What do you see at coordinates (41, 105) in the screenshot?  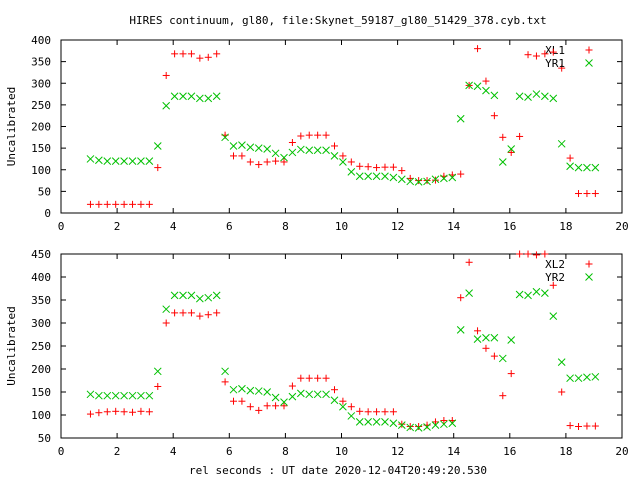 I see `y-tick-label: 250` at bounding box center [41, 105].